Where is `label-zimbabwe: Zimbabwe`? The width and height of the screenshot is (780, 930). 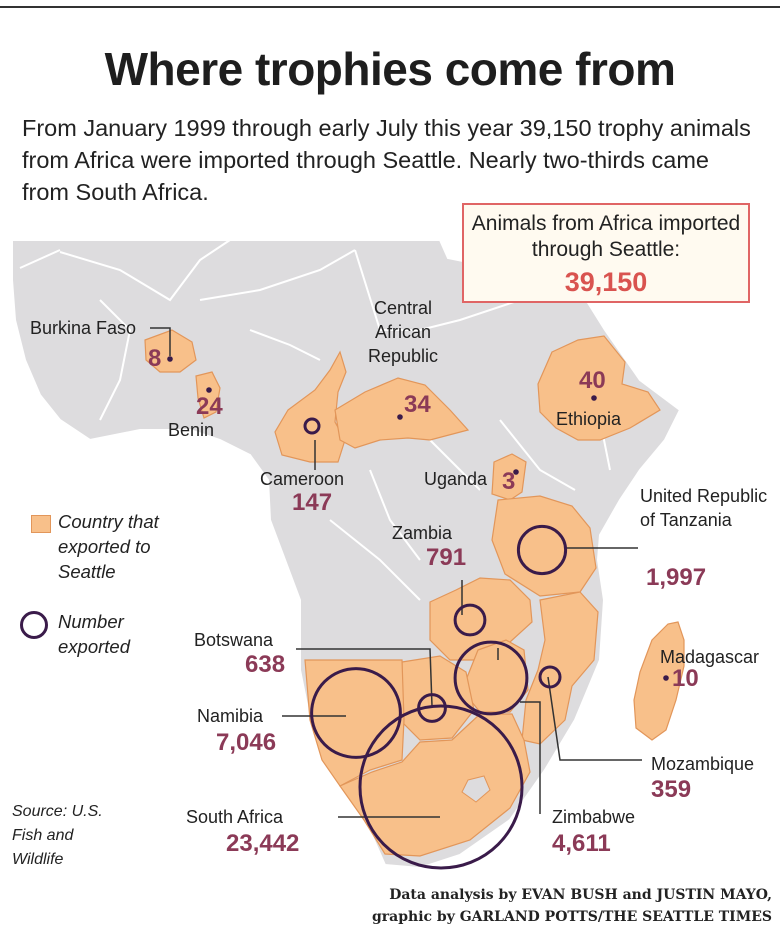
label-zimbabwe: Zimbabwe is located at coordinates (594, 817).